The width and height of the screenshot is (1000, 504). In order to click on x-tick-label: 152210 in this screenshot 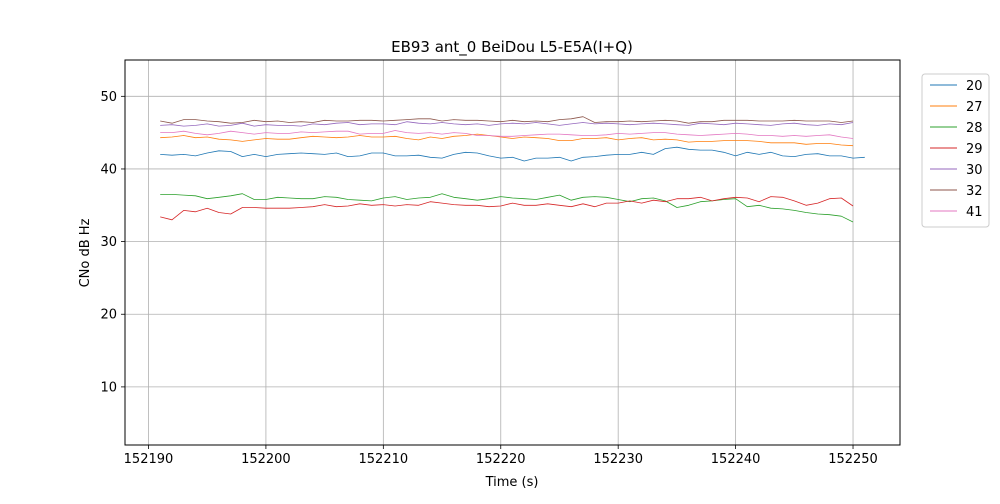, I will do `click(384, 459)`.